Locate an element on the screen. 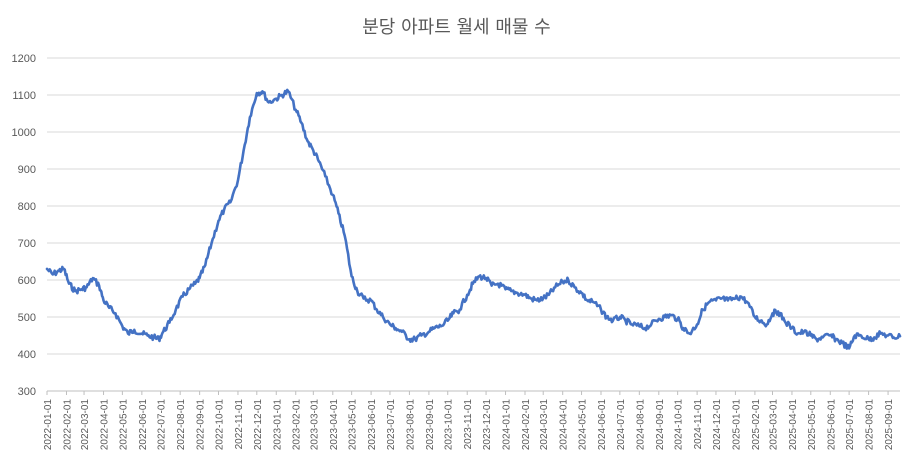 This screenshot has width=913, height=464. y-tick-label: 800 is located at coordinates (27, 207).